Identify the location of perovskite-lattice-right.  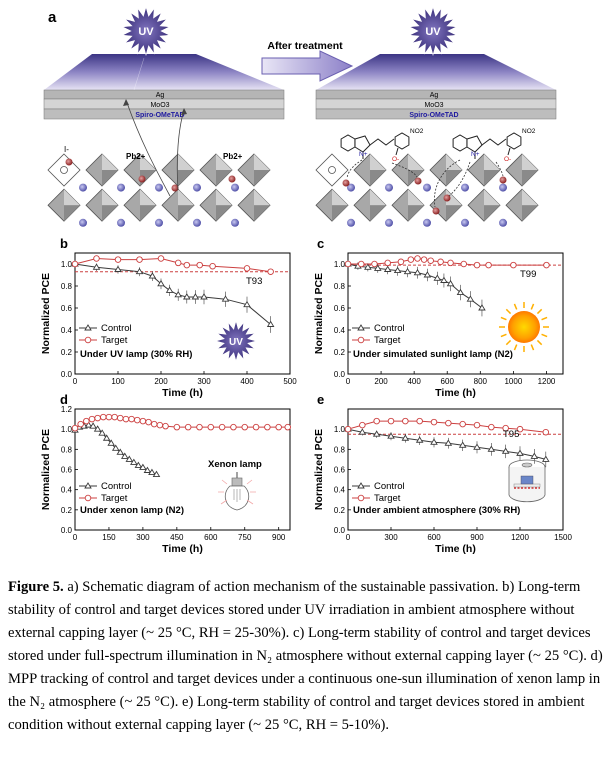
(427, 190).